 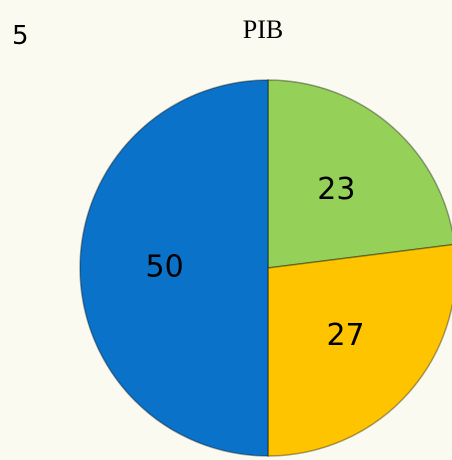 What do you see at coordinates (336, 189) in the screenshot?
I see `data-label: 23` at bounding box center [336, 189].